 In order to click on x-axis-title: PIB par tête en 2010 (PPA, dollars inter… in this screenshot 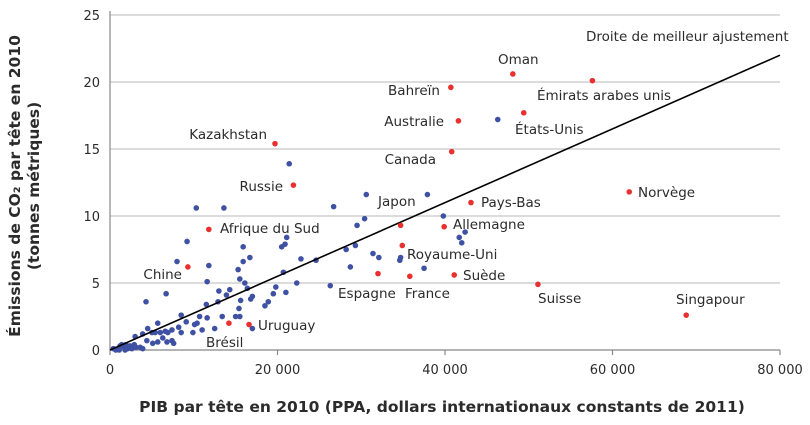, I will do `click(442, 407)`.